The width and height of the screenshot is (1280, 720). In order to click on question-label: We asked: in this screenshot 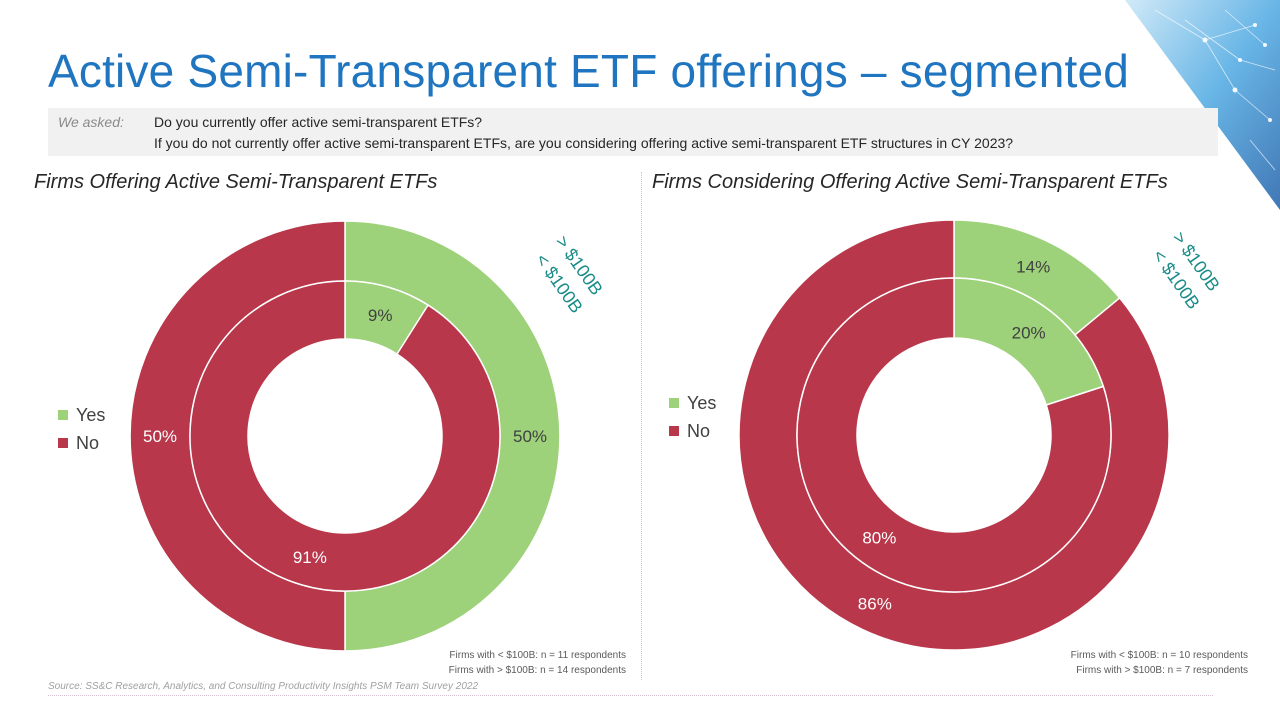, I will do `click(91, 122)`.